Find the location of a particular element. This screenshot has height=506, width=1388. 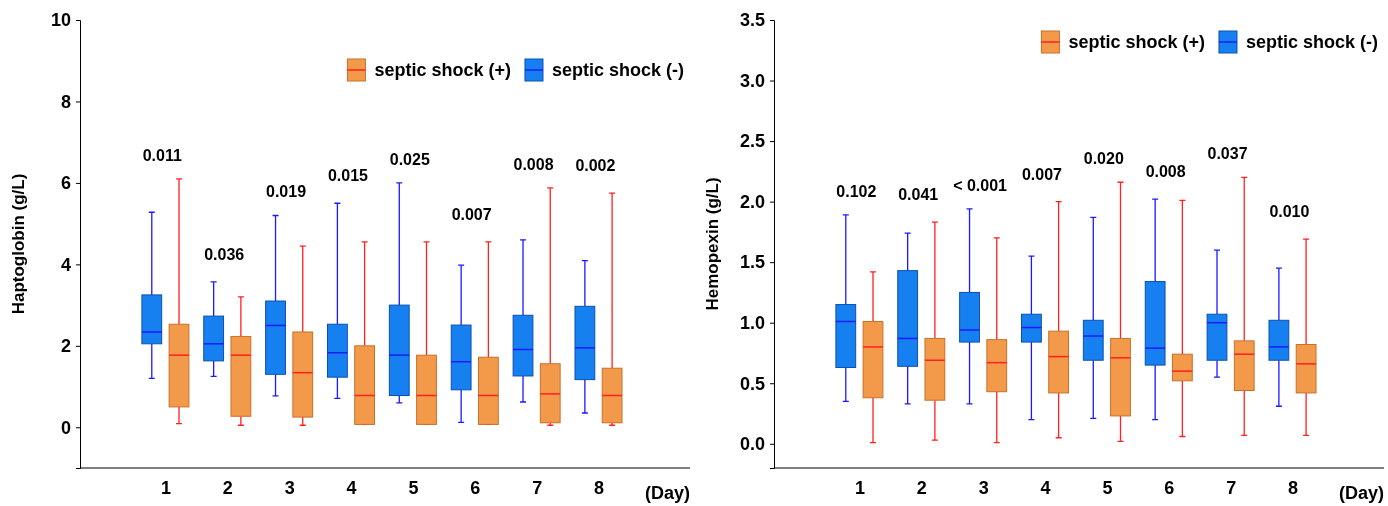

y-tick-label: 10 is located at coordinates (60, 20).